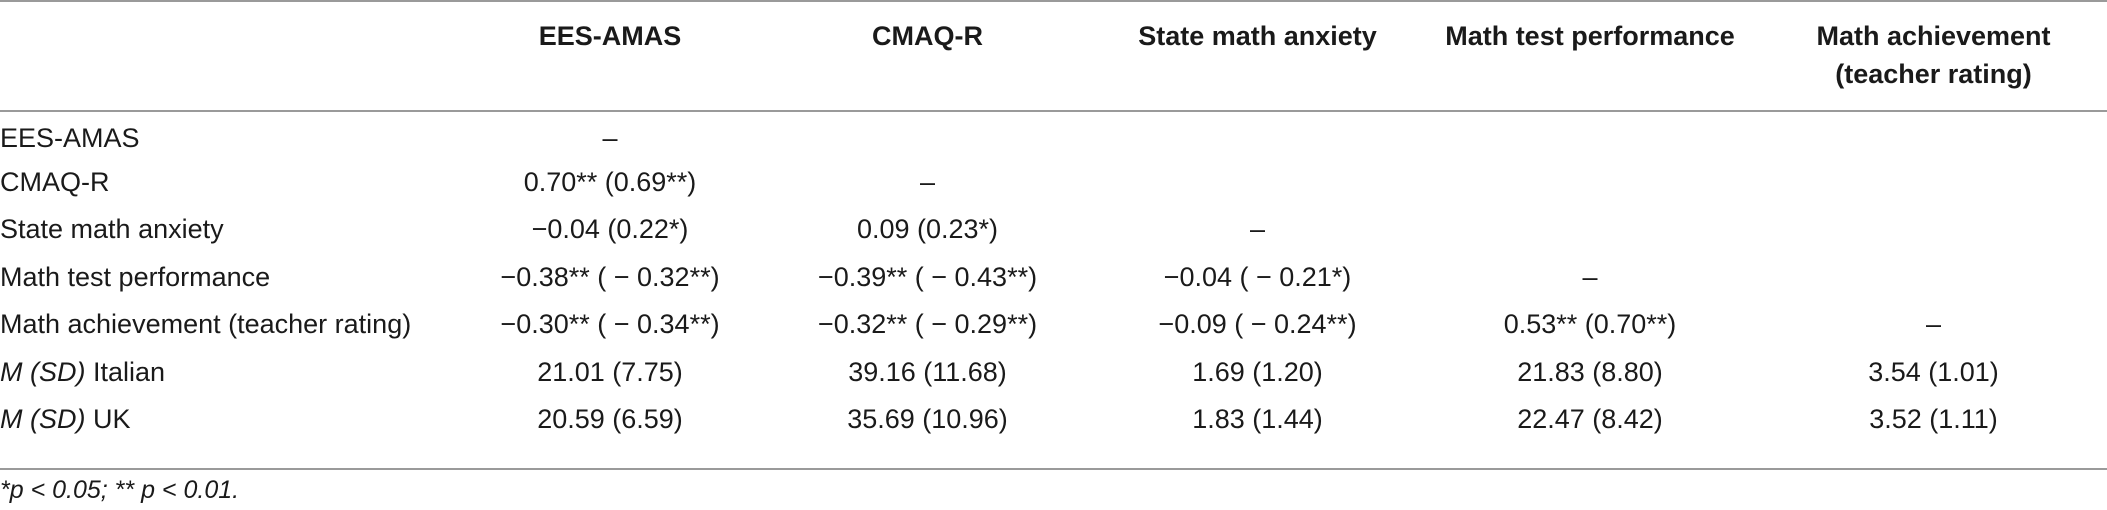 This screenshot has height=510, width=2107. Describe the element at coordinates (129, 371) in the screenshot. I see `row-label-group: Italian` at that location.